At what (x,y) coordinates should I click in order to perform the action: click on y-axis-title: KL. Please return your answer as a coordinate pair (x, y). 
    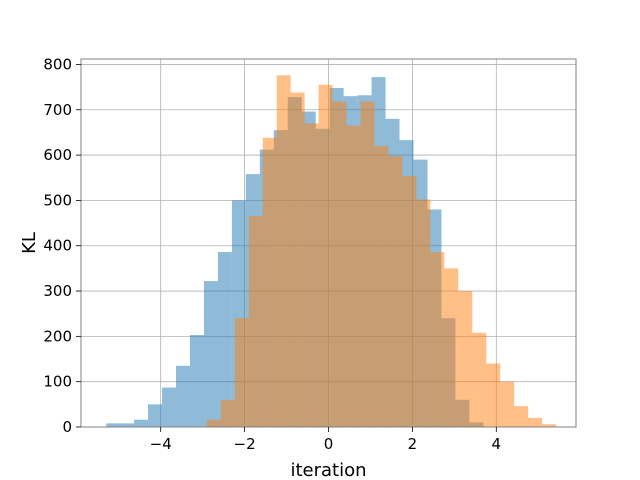
    Looking at the image, I should click on (29, 243).